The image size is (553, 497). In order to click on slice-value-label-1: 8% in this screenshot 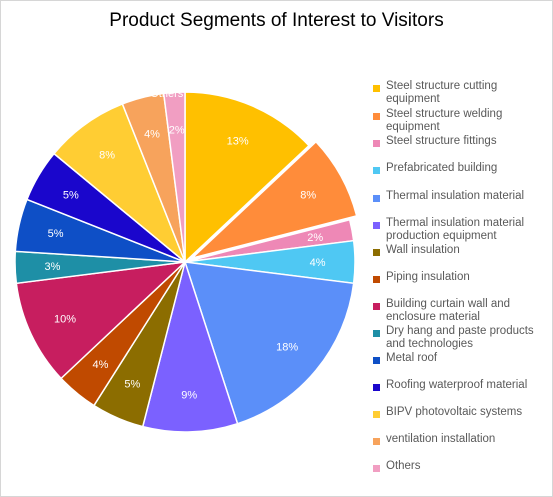, I will do `click(308, 195)`.